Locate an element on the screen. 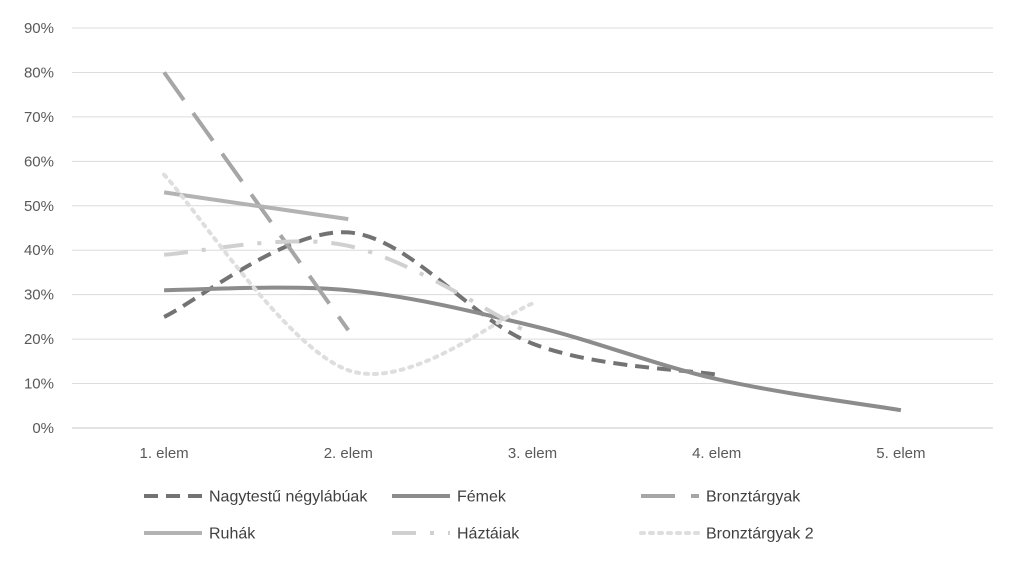 This screenshot has width=1014, height=562. x-tick-label: 5. elem is located at coordinates (900, 453).